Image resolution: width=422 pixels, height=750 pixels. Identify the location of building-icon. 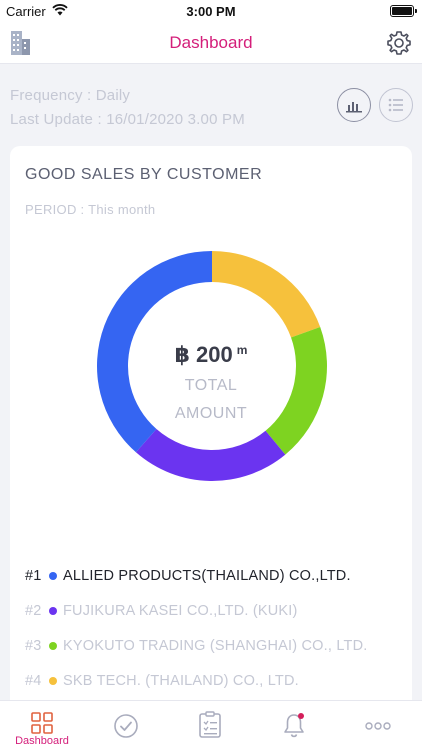
(21, 43).